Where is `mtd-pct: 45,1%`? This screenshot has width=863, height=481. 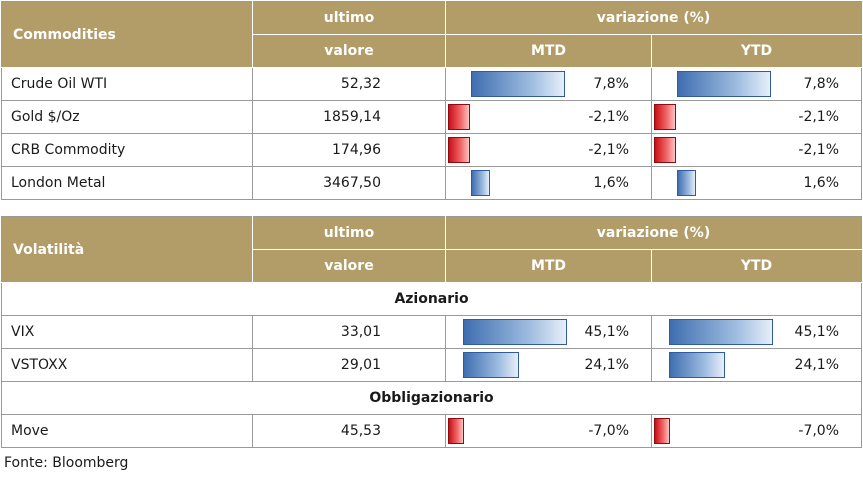 mtd-pct: 45,1% is located at coordinates (606, 332).